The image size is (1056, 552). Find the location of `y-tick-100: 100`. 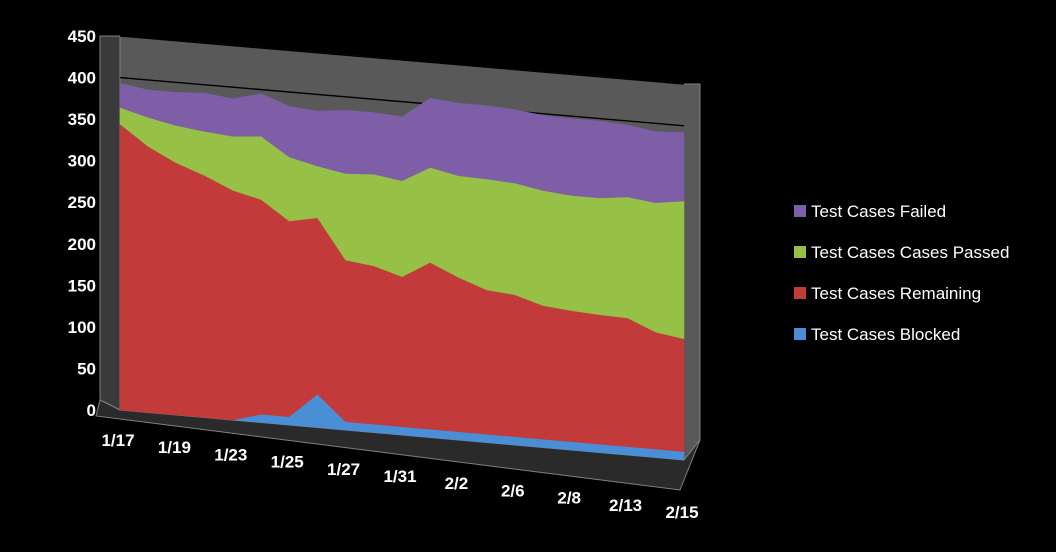

y-tick-100: 100 is located at coordinates (82, 327).